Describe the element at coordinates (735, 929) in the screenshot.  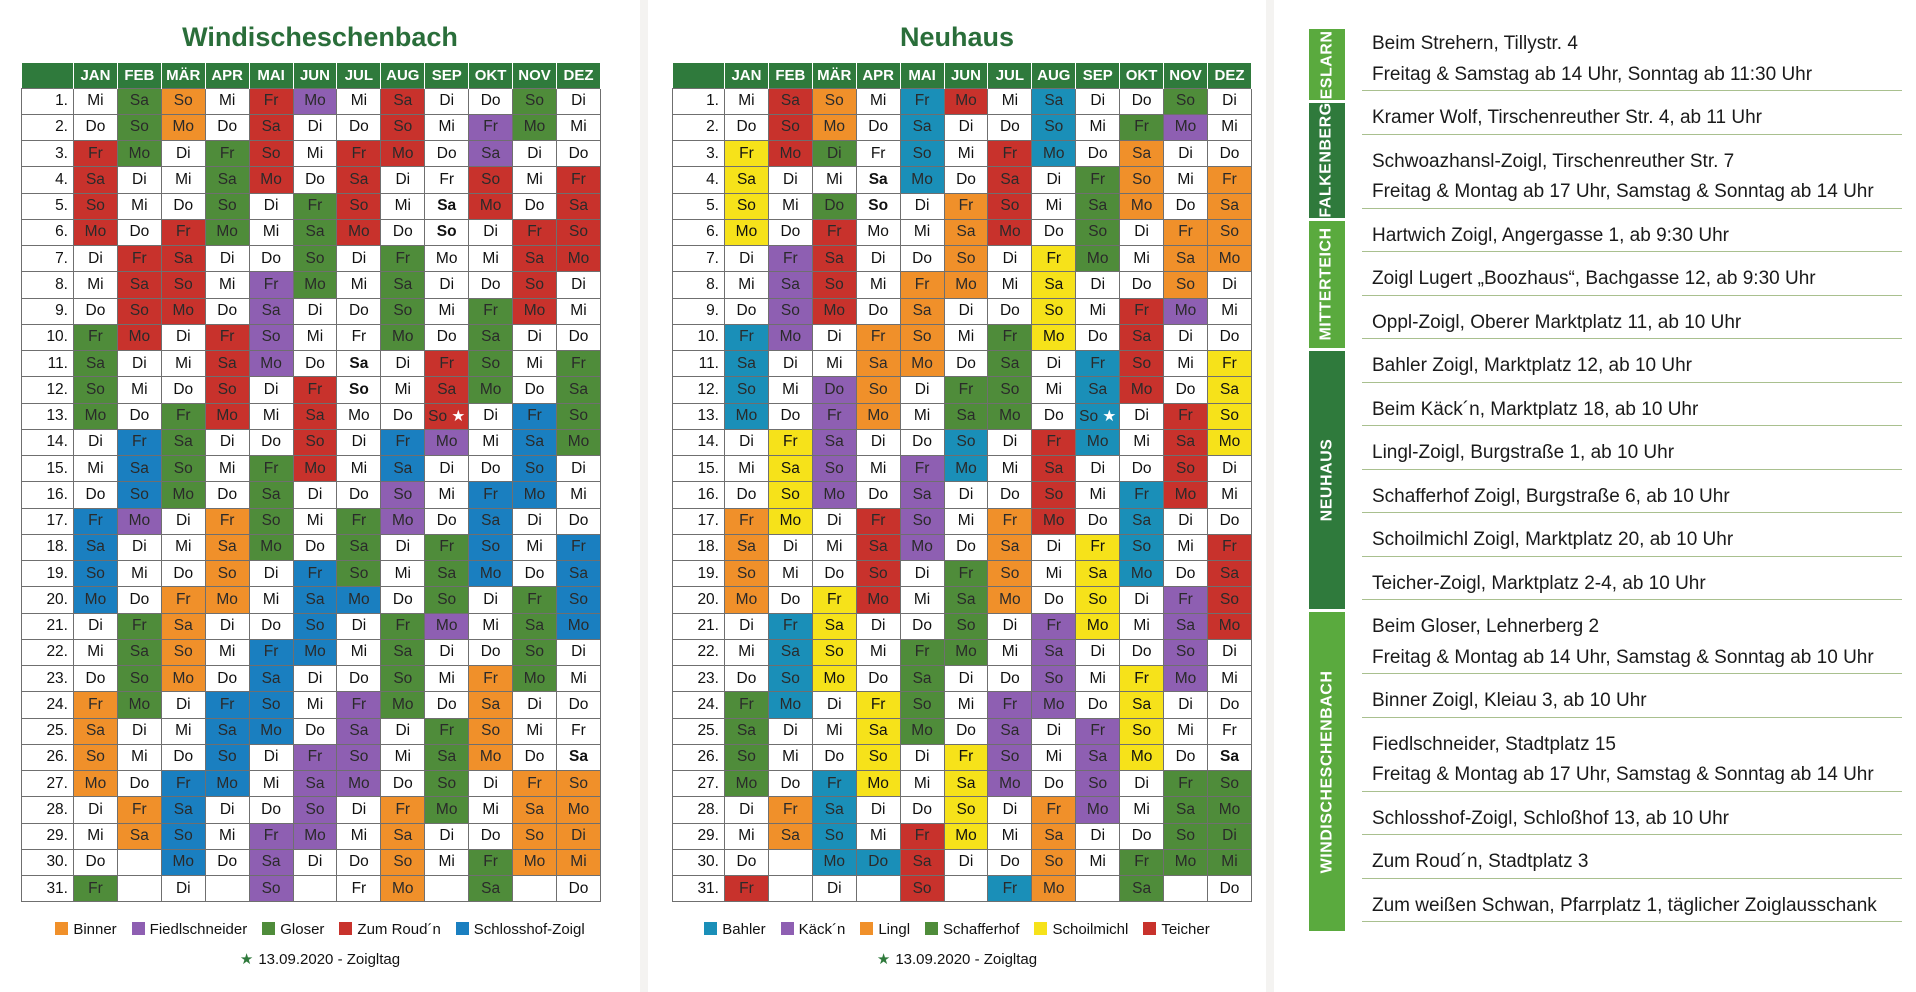
I see `legend-item: Bahler` at that location.